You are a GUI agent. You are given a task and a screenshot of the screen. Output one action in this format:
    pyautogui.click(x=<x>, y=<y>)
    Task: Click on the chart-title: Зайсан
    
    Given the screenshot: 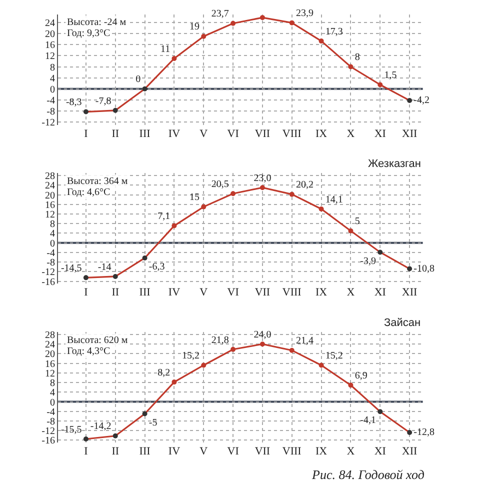 What is the action you would take?
    pyautogui.click(x=402, y=323)
    